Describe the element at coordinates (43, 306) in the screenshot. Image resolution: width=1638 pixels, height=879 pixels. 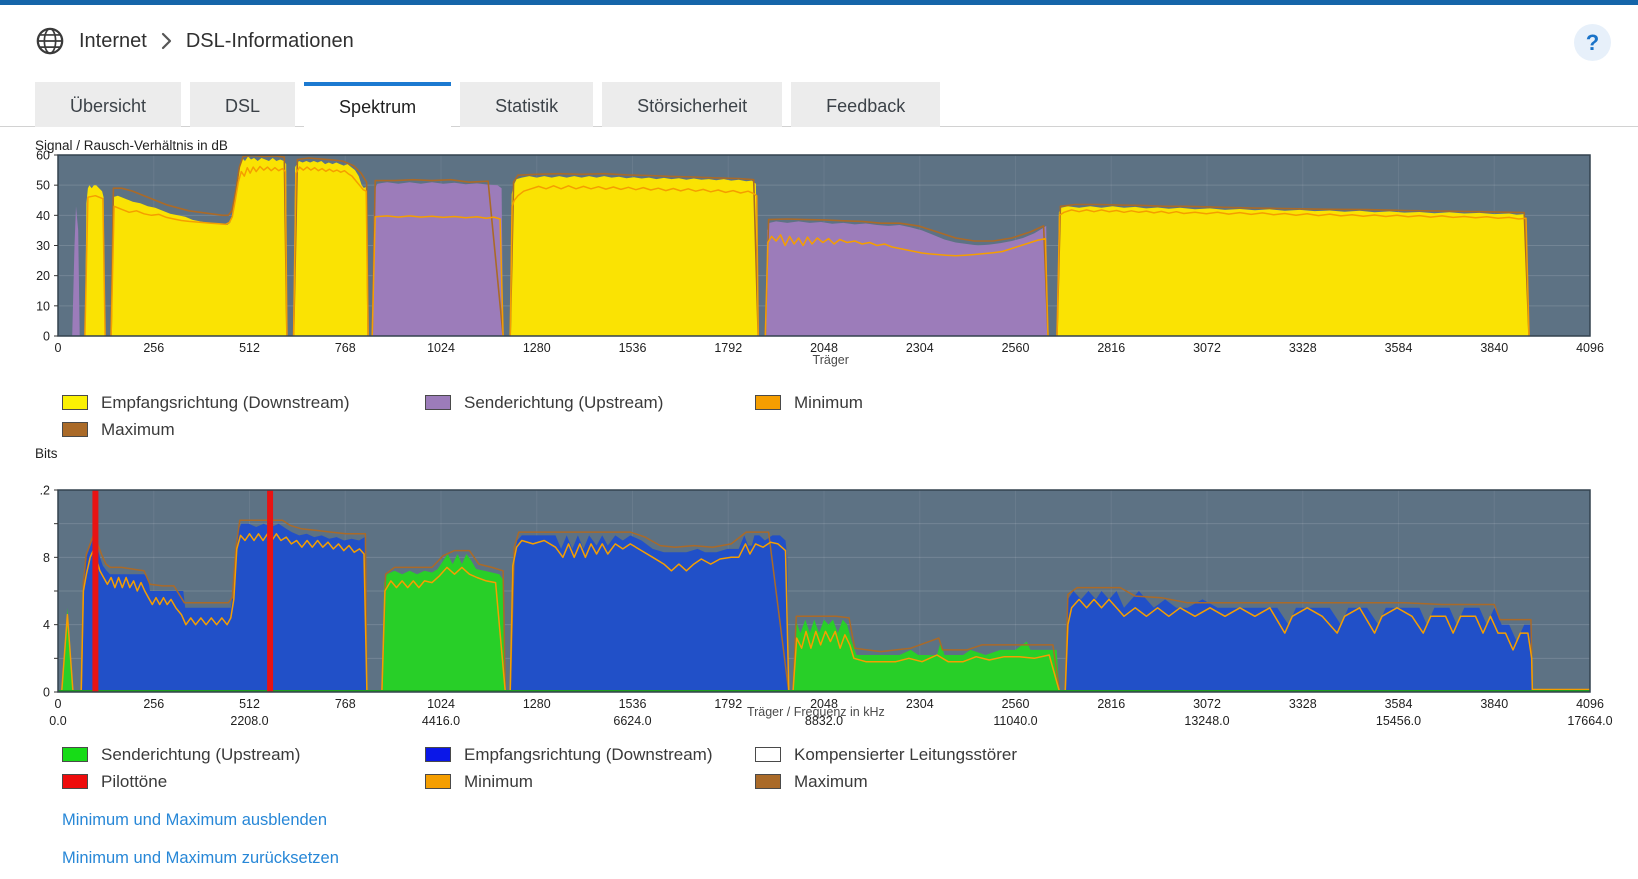
I see `svg-text: 10` at that location.